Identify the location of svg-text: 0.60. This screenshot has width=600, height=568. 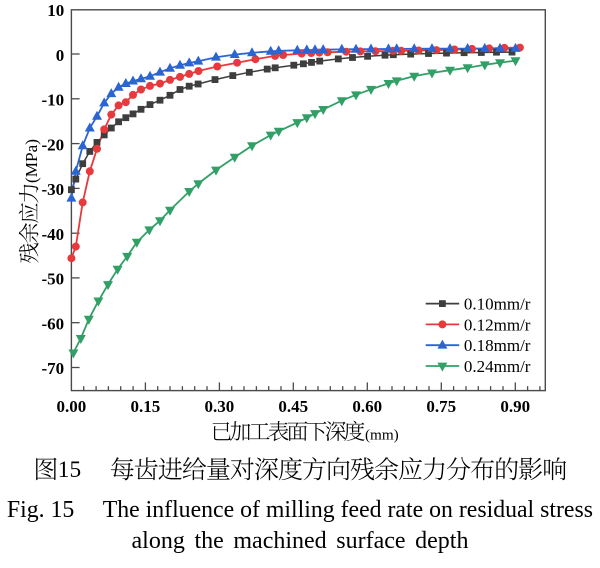
(367, 406).